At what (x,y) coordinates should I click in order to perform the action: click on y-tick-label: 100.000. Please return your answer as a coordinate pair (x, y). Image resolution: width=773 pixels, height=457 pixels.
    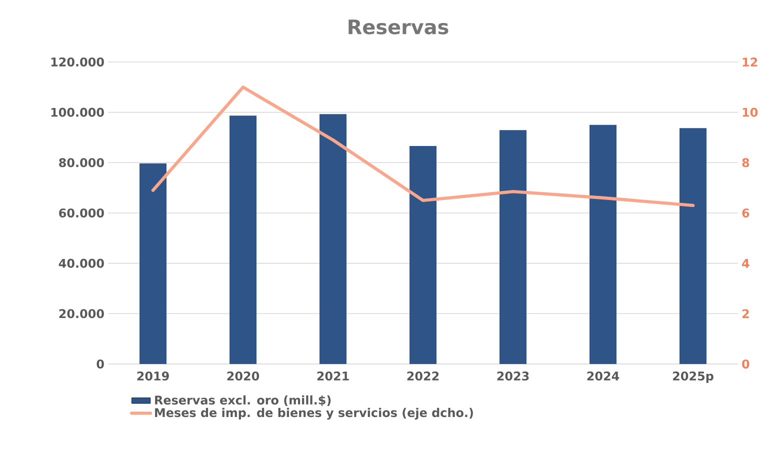
    Looking at the image, I should click on (77, 112).